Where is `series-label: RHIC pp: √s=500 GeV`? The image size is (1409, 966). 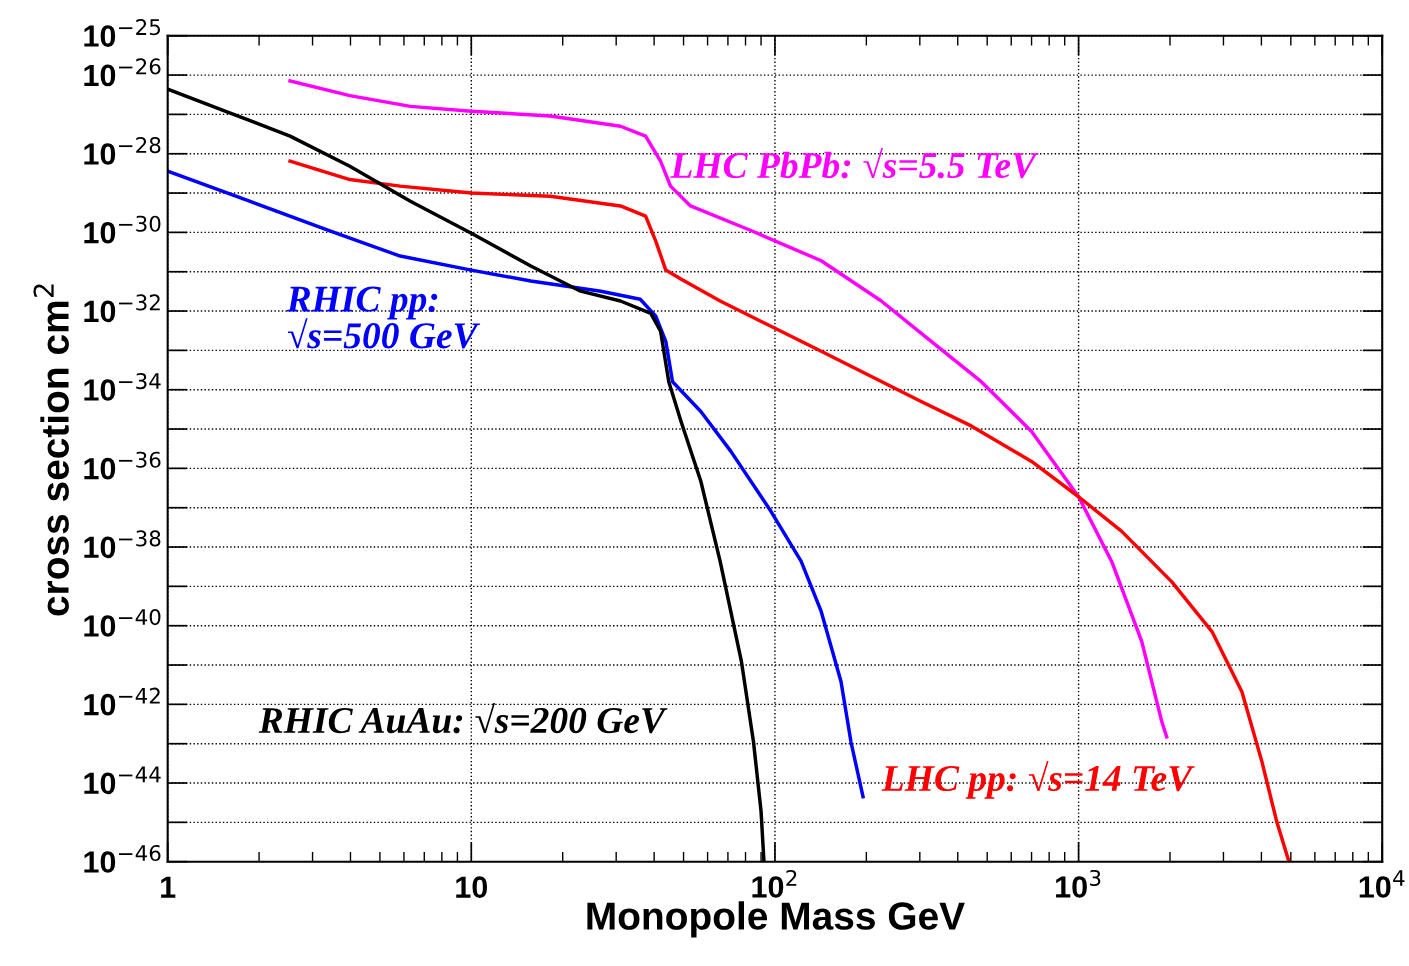
series-label: RHIC pp: √s=500 GeV is located at coordinates (383, 317).